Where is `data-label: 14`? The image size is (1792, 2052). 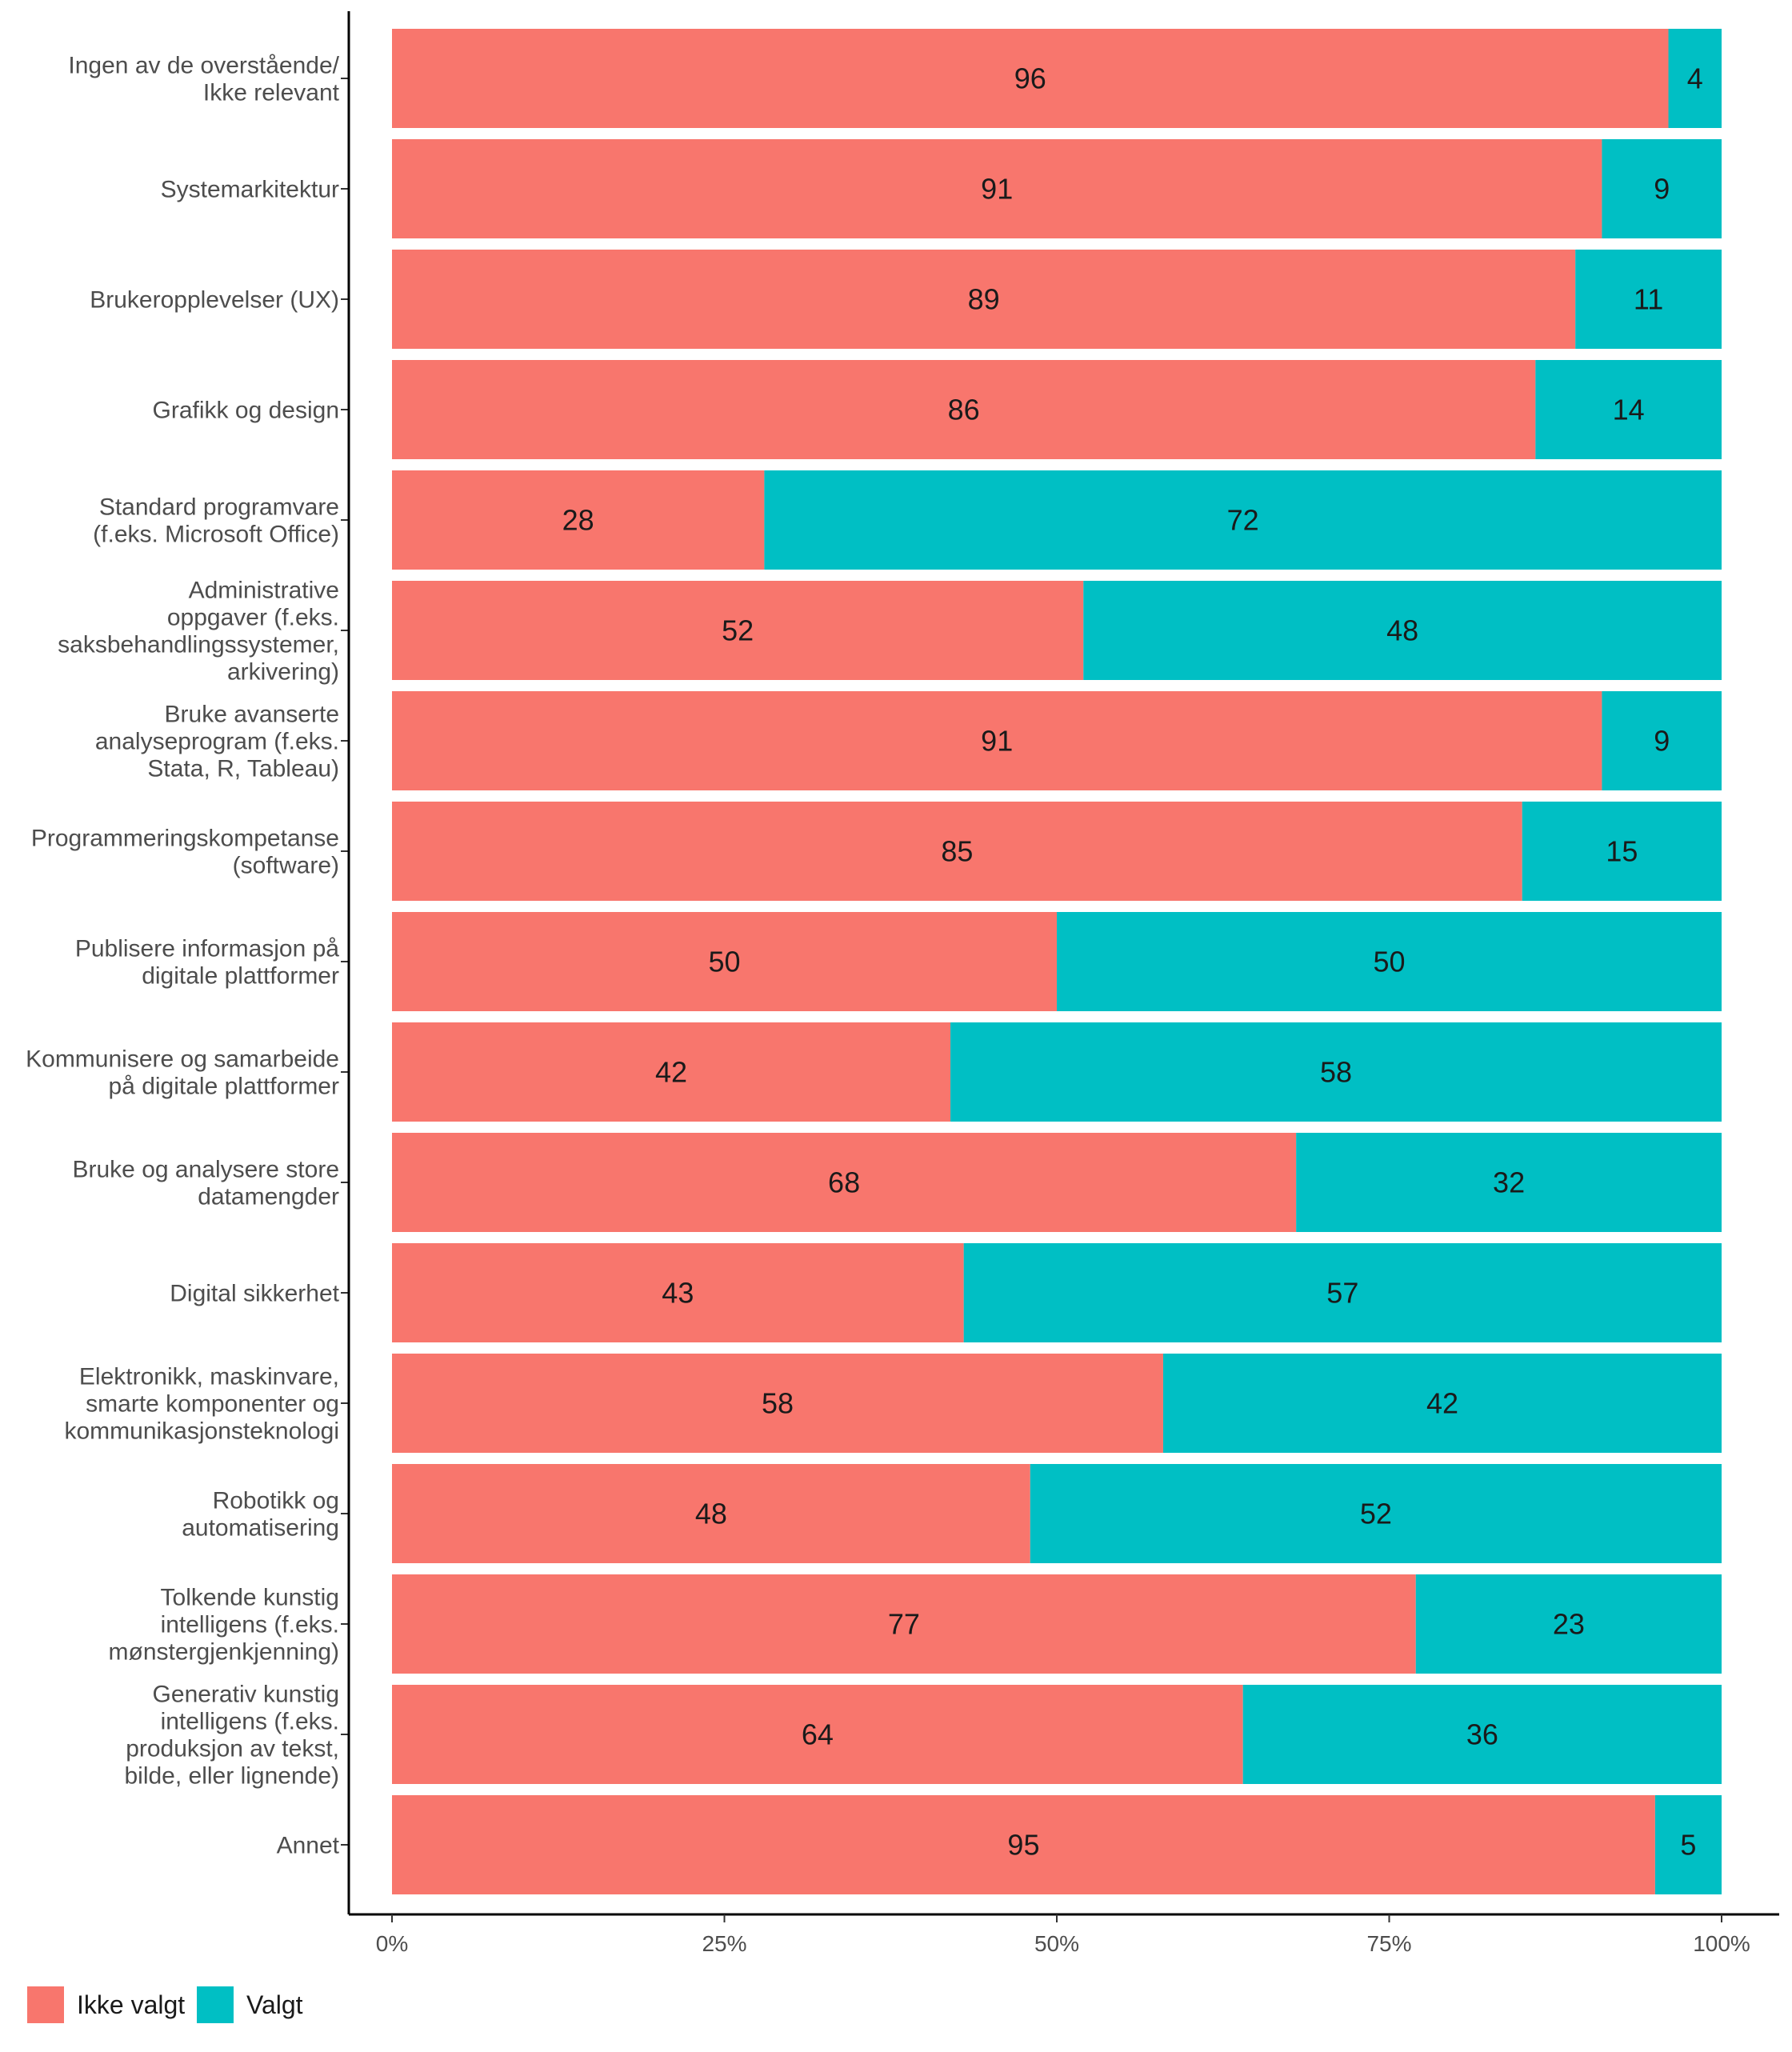 data-label: 14 is located at coordinates (1629, 410).